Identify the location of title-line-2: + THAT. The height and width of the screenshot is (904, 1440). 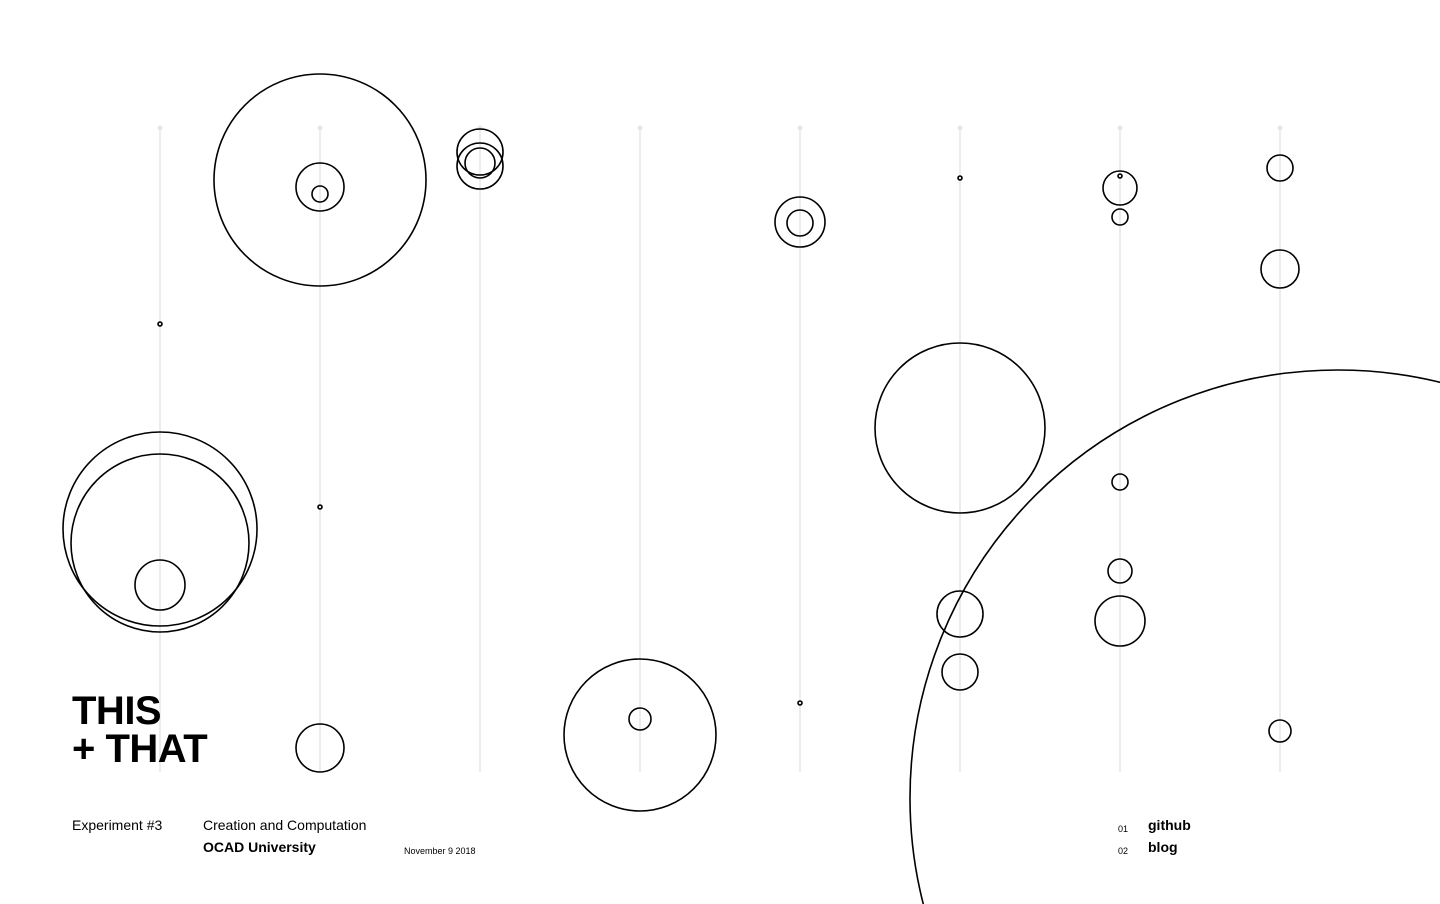
(140, 749).